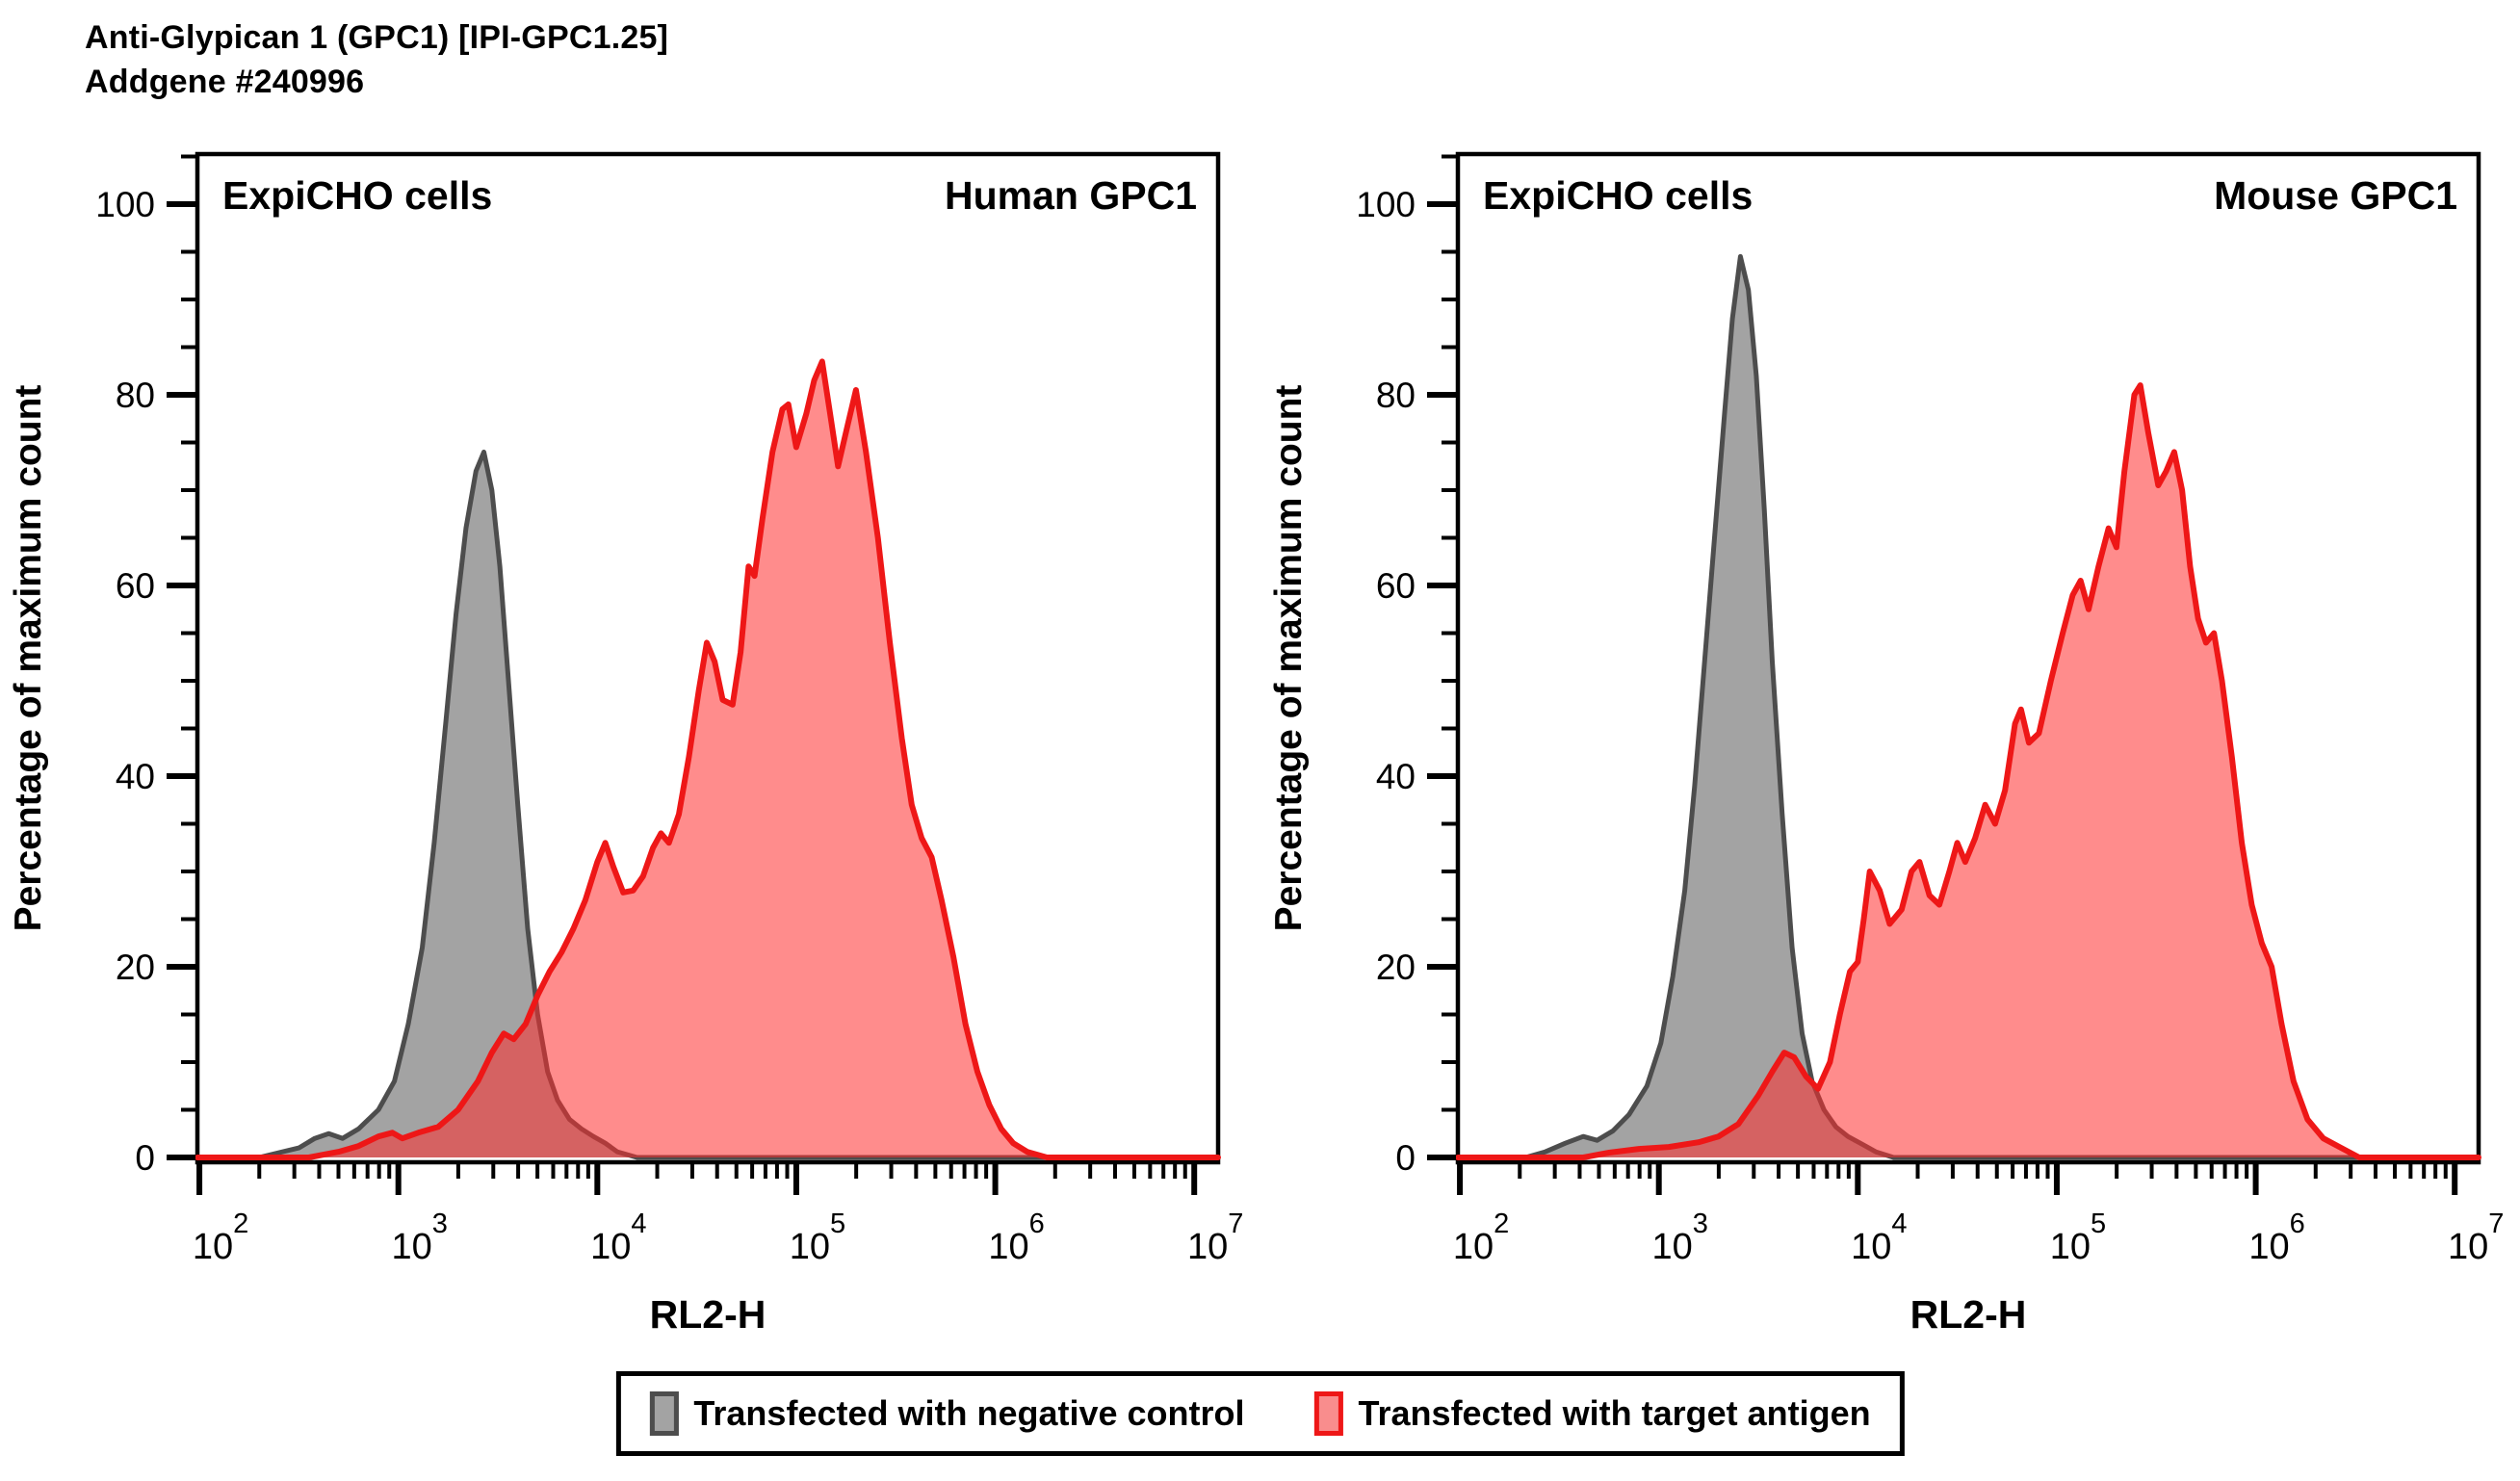  Describe the element at coordinates (664, 1414) in the screenshot. I see `negative-control-swatch-icon` at that location.